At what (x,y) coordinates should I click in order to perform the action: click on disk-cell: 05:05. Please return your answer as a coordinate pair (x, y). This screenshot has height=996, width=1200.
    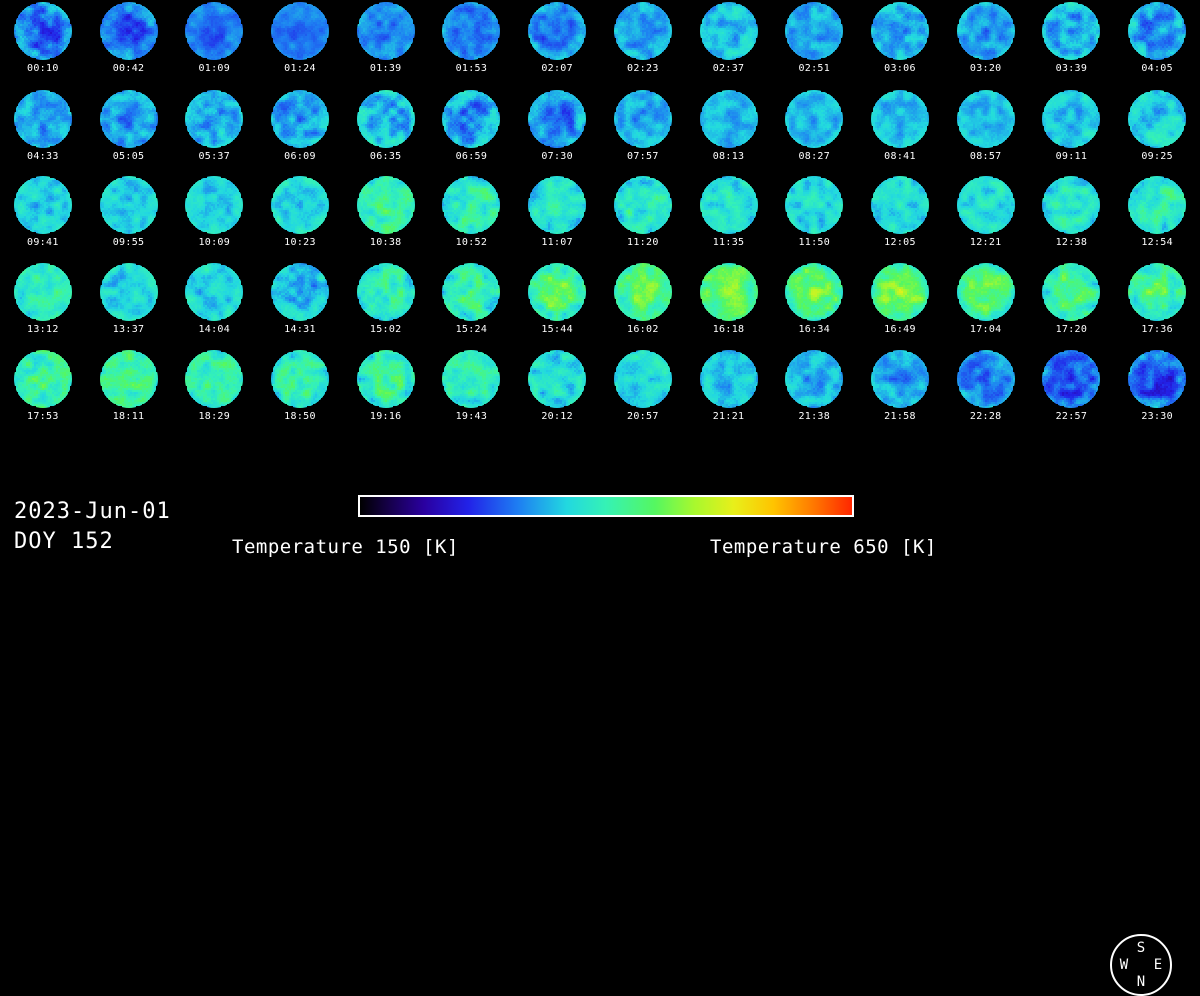
    Looking at the image, I should click on (129, 126).